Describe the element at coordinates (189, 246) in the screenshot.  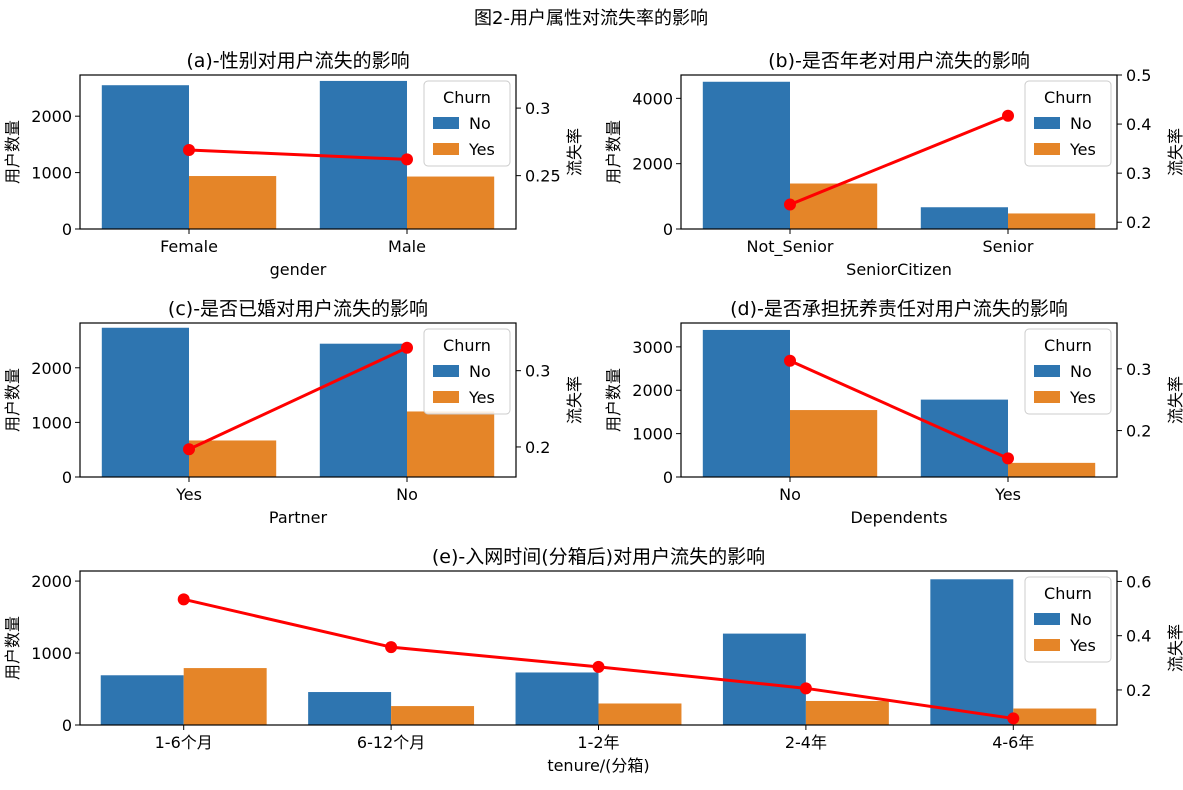
I see `x-tick-label: Female` at that location.